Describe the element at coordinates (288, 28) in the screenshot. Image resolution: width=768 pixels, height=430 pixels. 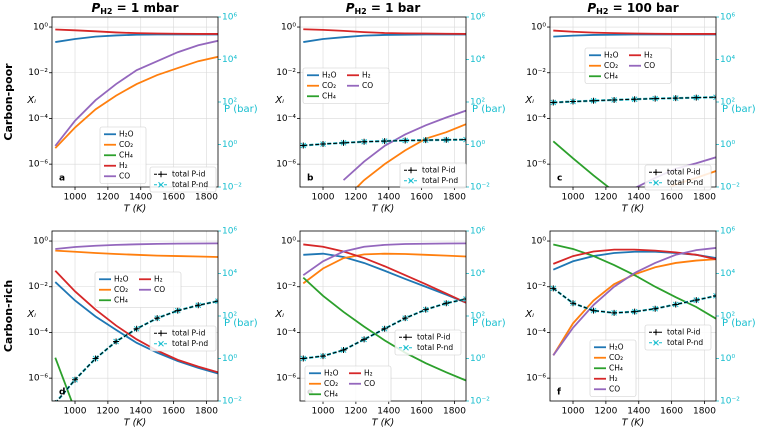
I see `y-tick-label: 10⁰` at that location.